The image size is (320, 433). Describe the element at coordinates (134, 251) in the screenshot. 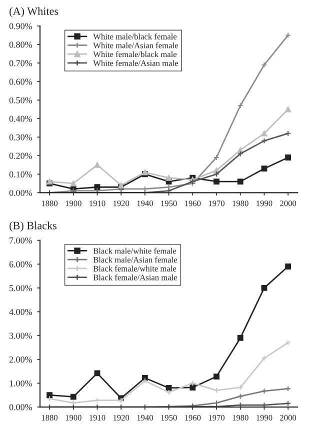

I see `legend-label: Black male/white female` at that location.